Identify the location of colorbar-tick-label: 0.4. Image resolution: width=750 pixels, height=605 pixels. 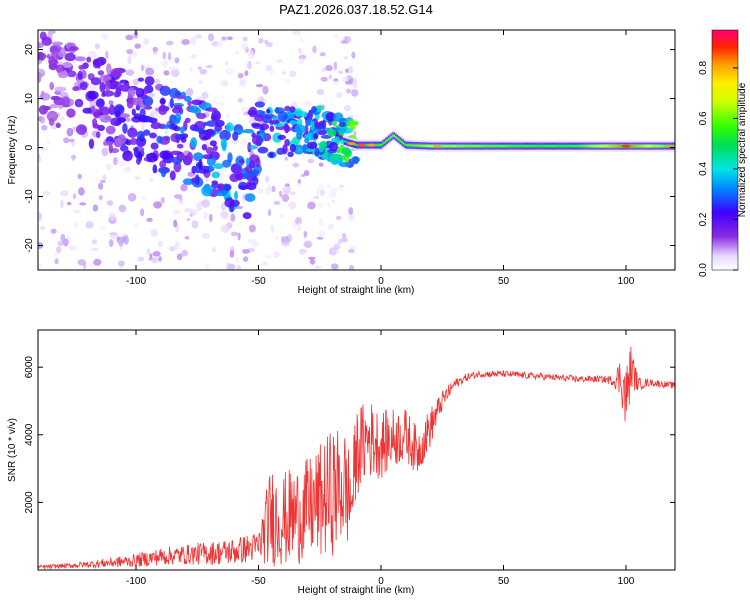
(703, 169).